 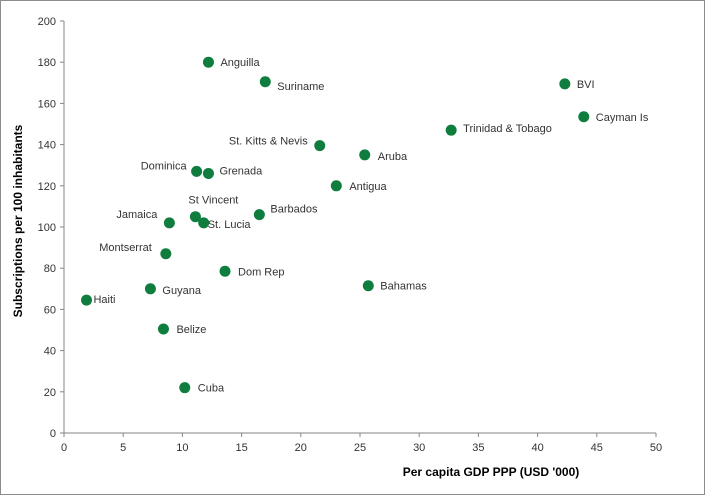 I want to click on x-tick-label: 10, so click(x=182, y=448).